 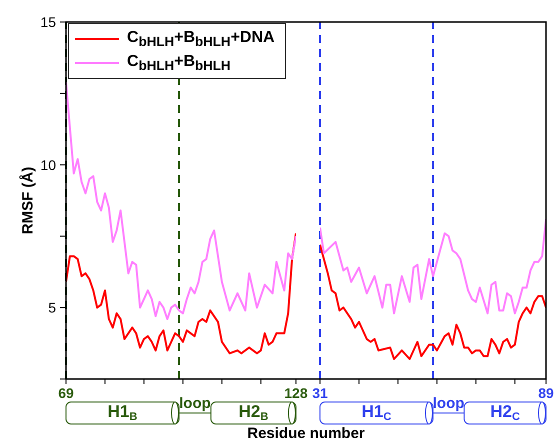 What do you see at coordinates (27, 200) in the screenshot?
I see `y-axis-title: RMSF (Å)` at bounding box center [27, 200].